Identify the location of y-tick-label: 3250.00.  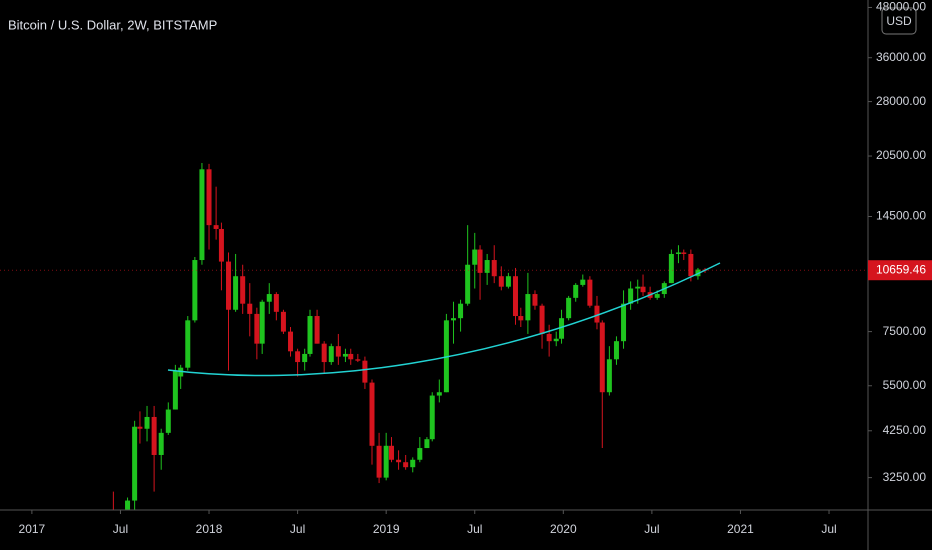
(905, 477).